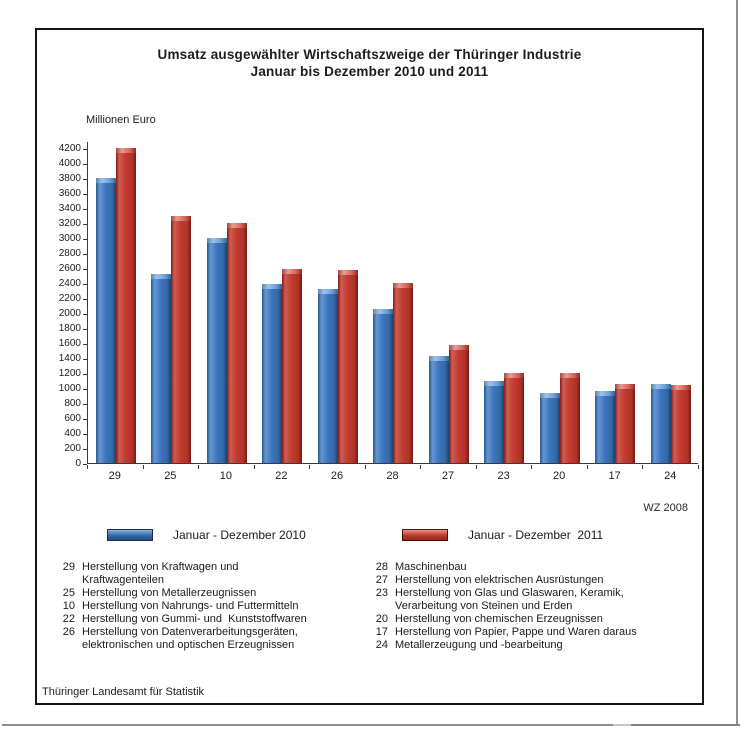 This screenshot has width=740, height=731. What do you see at coordinates (381, 632) in the screenshot?
I see `sector-code: 17` at bounding box center [381, 632].